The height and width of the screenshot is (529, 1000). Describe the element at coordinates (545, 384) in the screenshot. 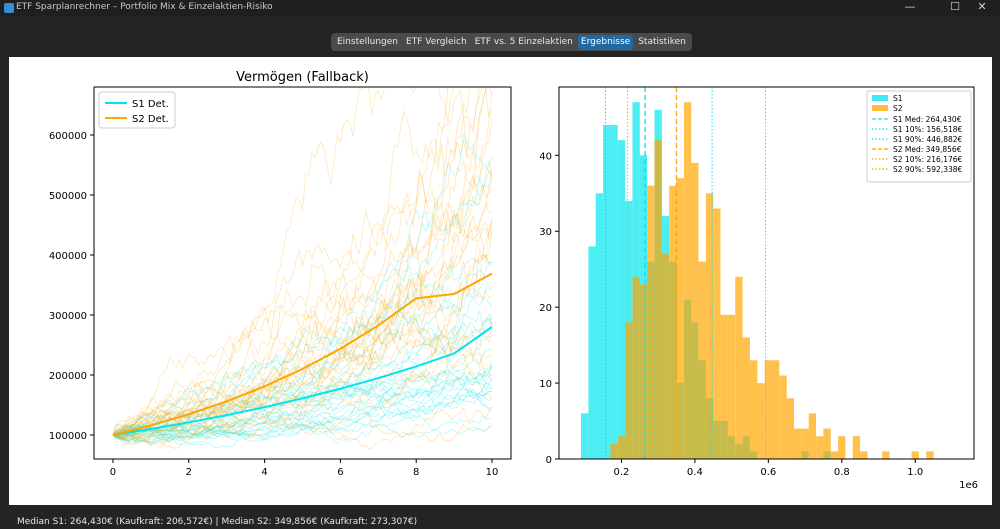

I see `y-tick-label: 10` at that location.